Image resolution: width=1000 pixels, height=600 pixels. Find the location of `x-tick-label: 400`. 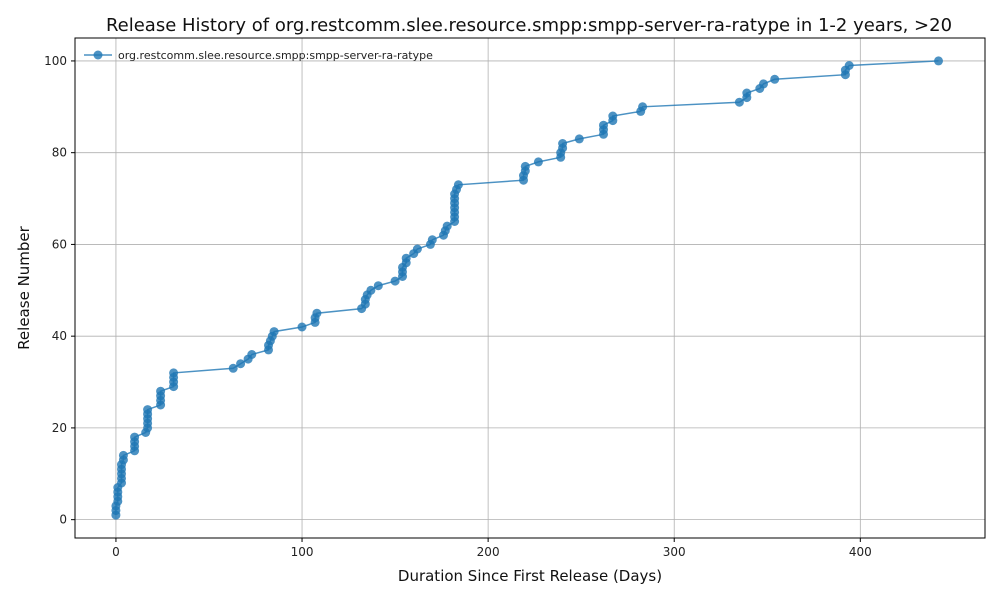

x-tick-label: 400 is located at coordinates (860, 552).